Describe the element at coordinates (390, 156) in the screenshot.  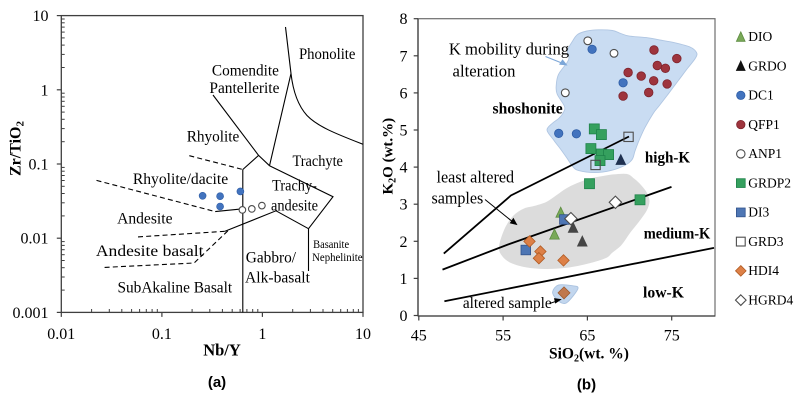
I see `svg-text: K2O (wt.%)` at that location.